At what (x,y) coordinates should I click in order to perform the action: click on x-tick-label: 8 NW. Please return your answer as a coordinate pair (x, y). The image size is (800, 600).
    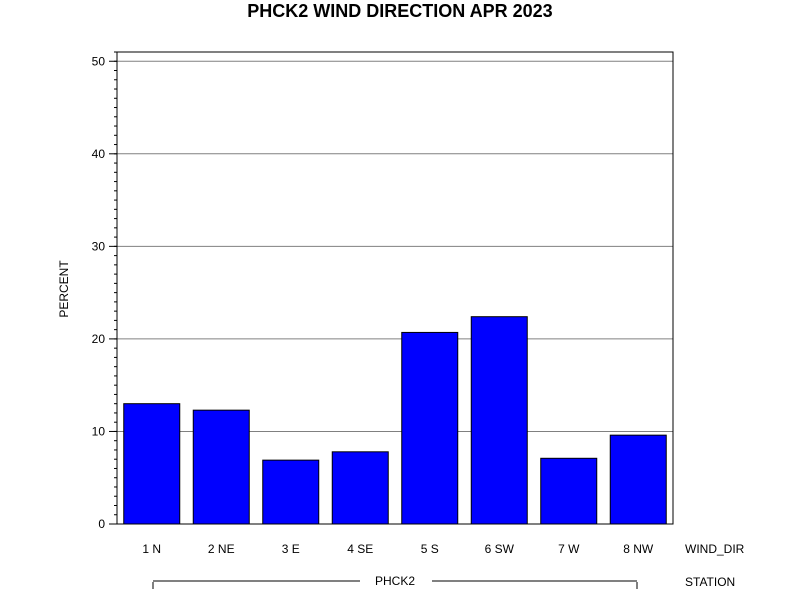
    Looking at the image, I should click on (638, 549).